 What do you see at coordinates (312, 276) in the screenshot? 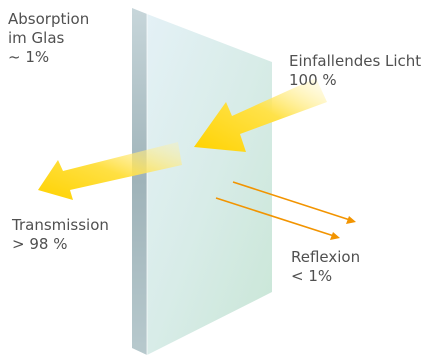
I see `reflection-line-2: < 1%` at bounding box center [312, 276].